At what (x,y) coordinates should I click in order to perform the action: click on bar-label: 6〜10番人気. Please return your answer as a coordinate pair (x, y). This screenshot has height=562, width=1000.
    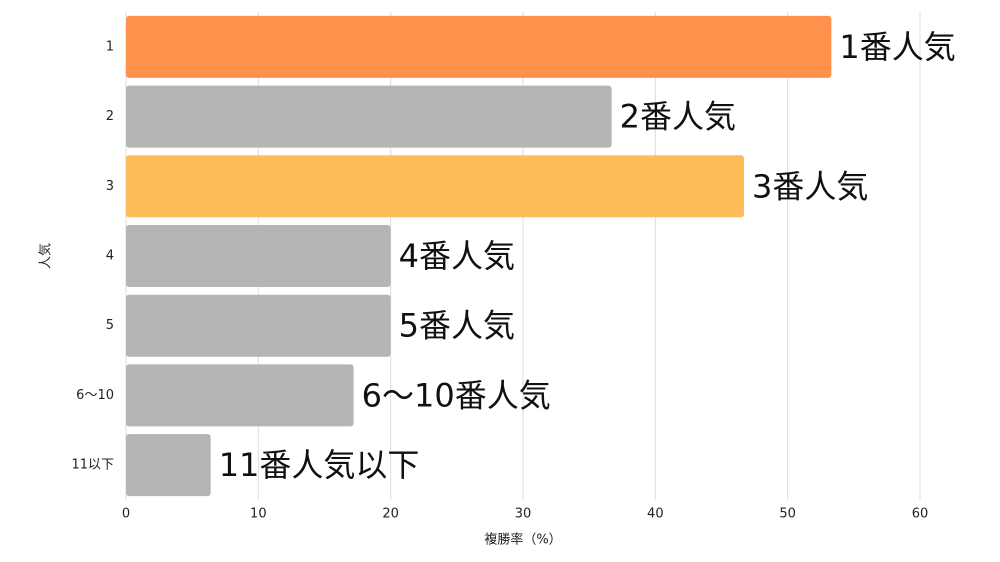
    Looking at the image, I should click on (456, 395).